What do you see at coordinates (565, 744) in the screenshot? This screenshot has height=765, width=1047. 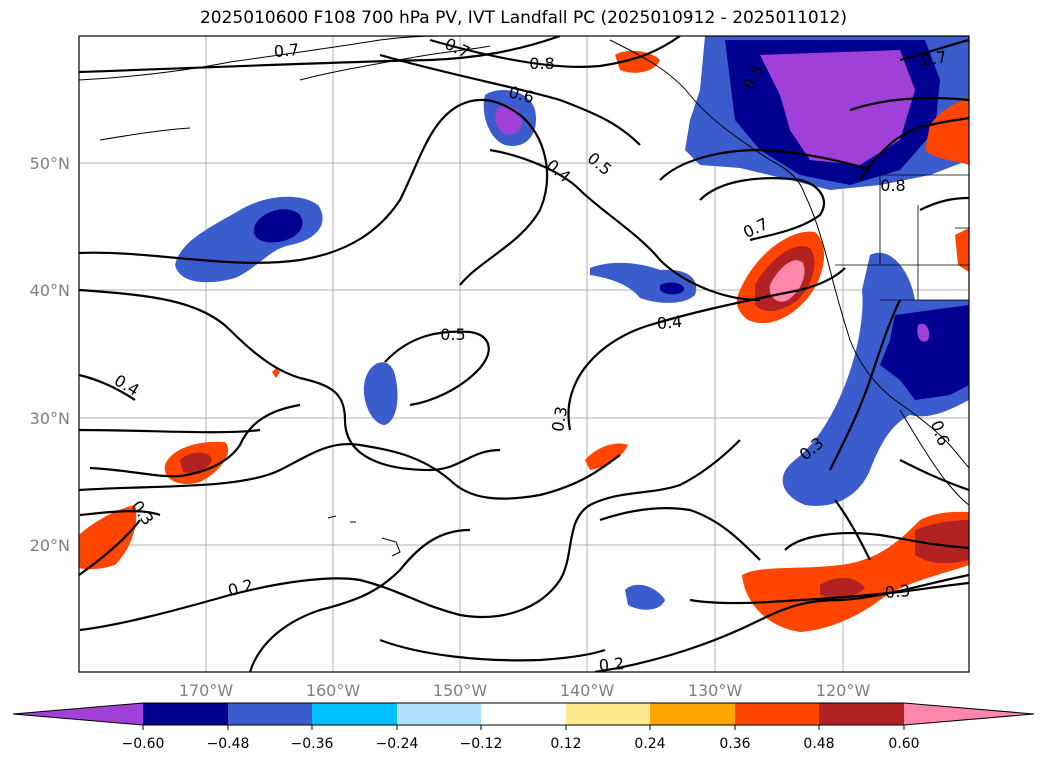 I see `colorbar-tick: 0.12` at bounding box center [565, 744].